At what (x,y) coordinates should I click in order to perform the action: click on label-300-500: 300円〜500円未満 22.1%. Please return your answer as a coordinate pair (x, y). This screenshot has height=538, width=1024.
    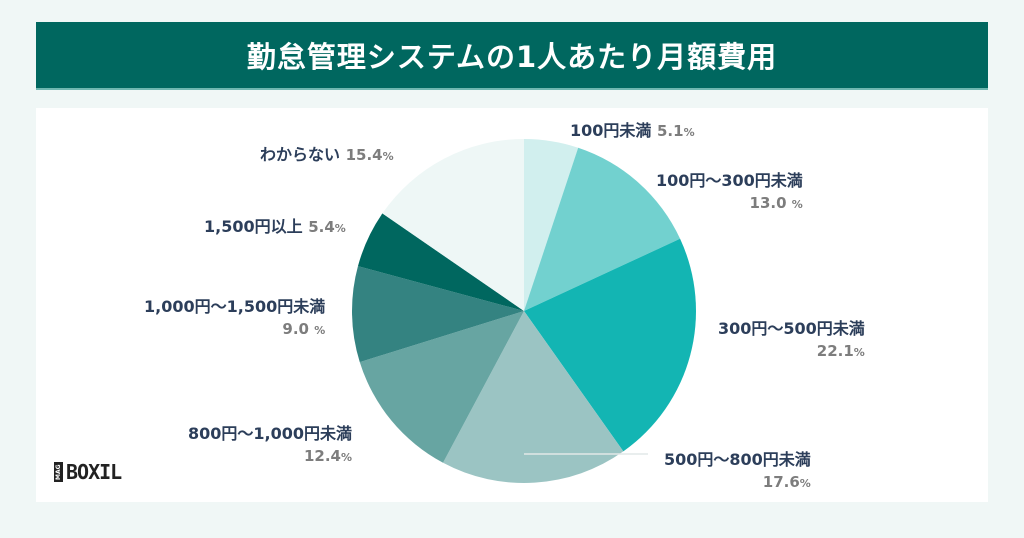
    Looking at the image, I should click on (791, 339).